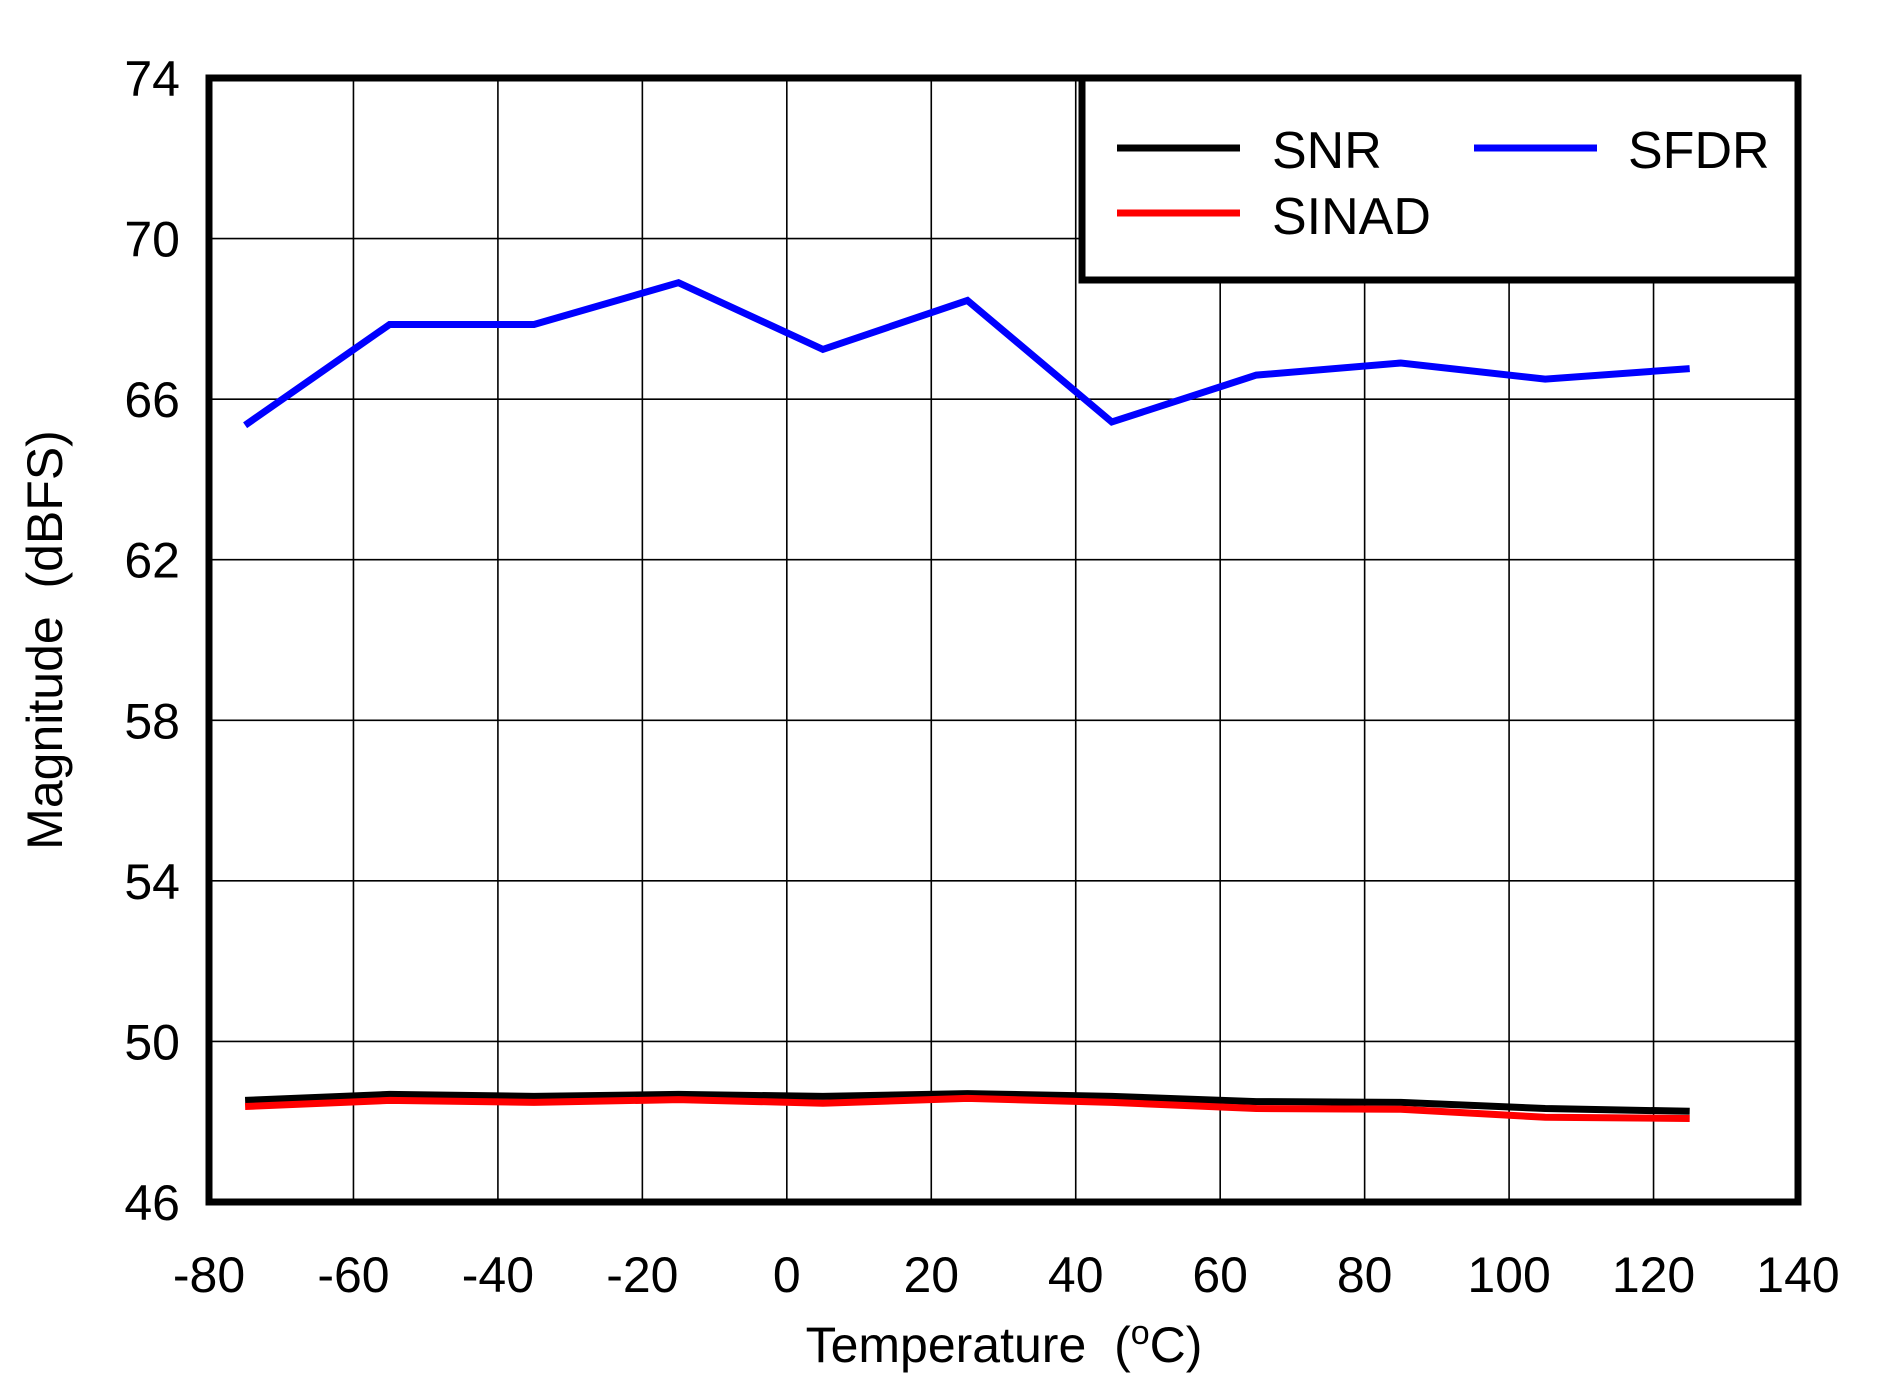  Describe the element at coordinates (1365, 1275) in the screenshot. I see `x-tick-label: 80` at that location.